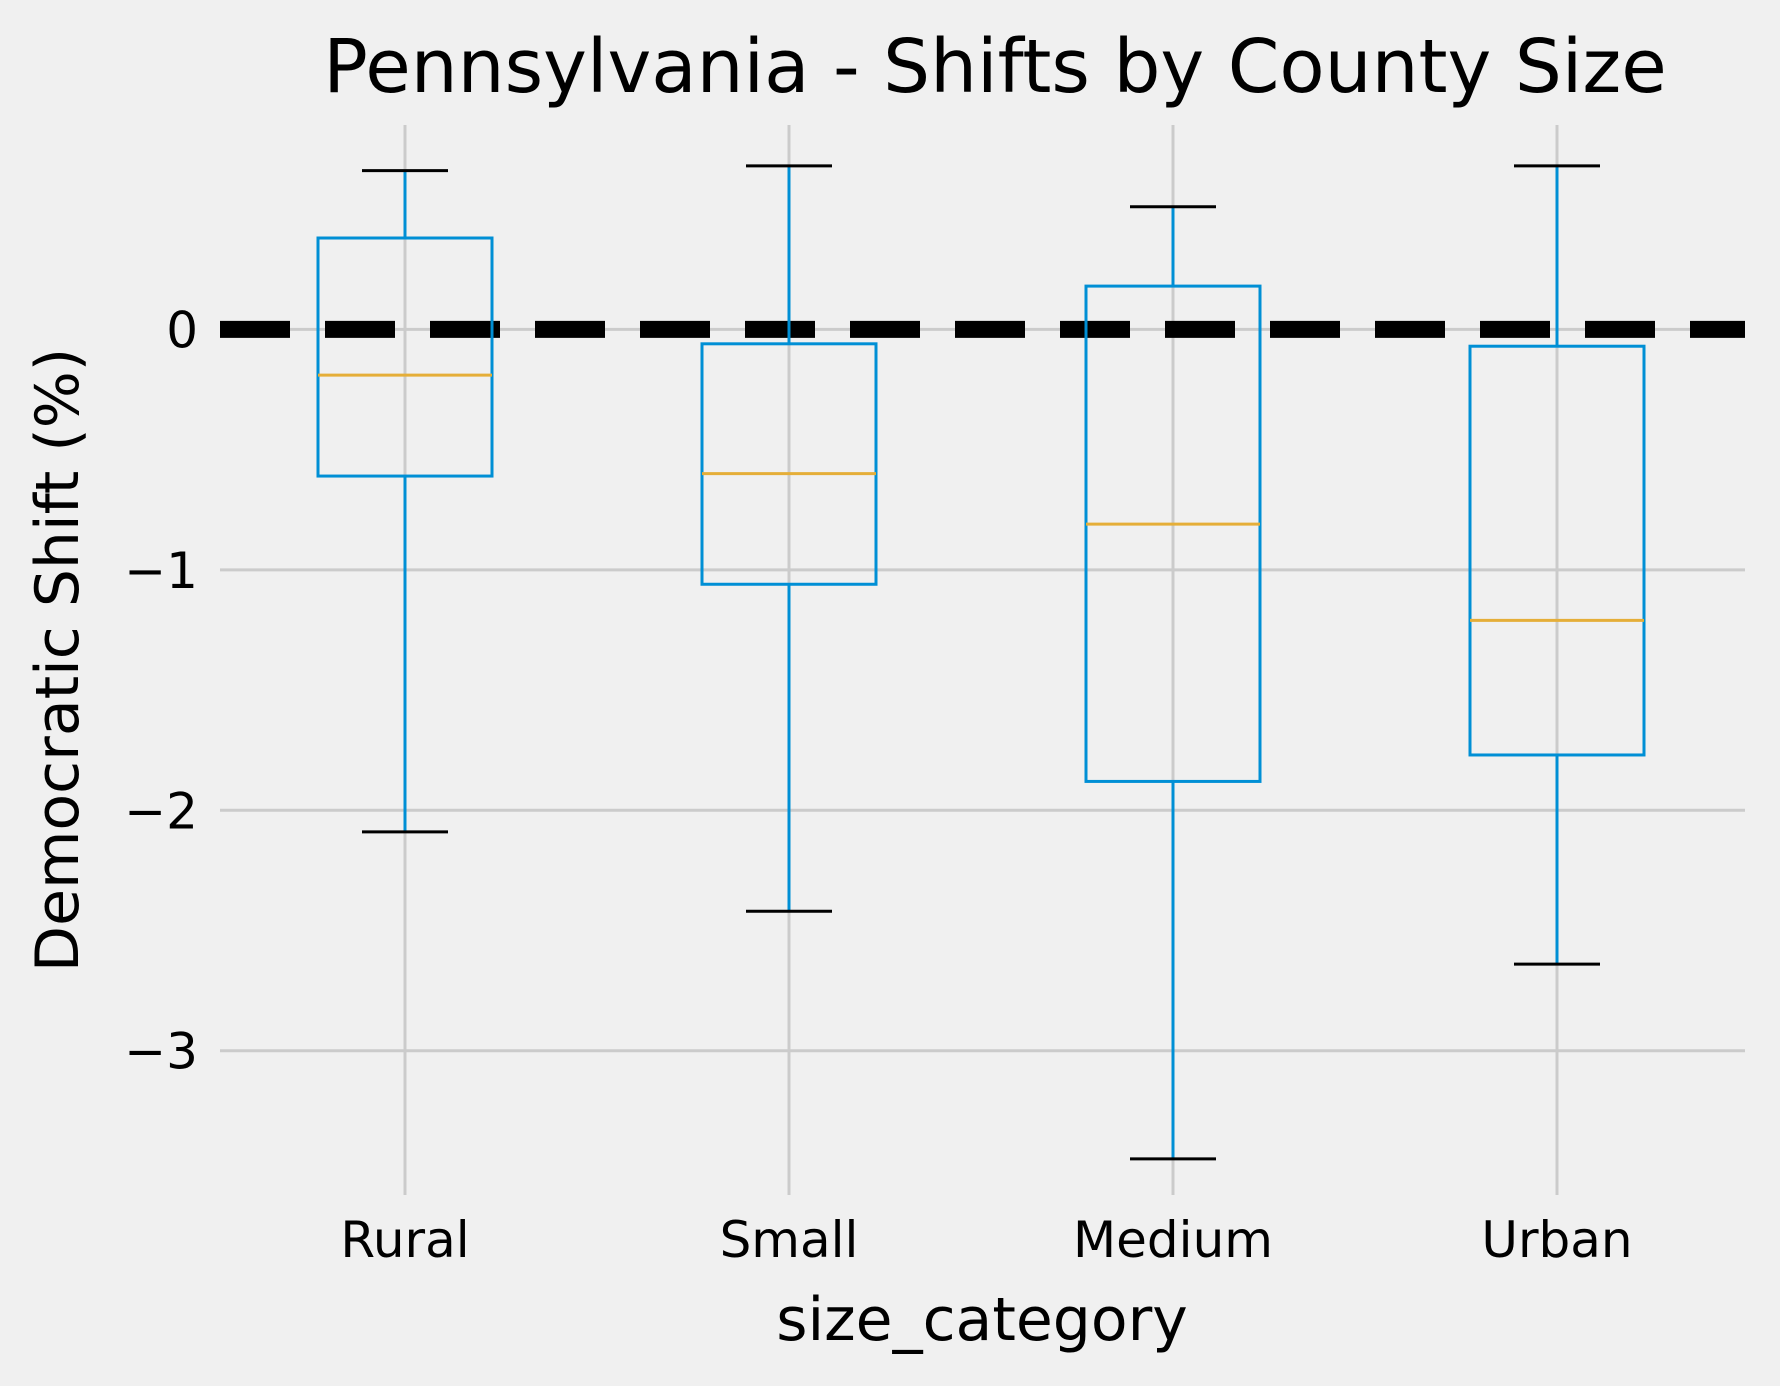 The width and height of the screenshot is (1780, 1386). I want to click on box-rural, so click(405, 501).